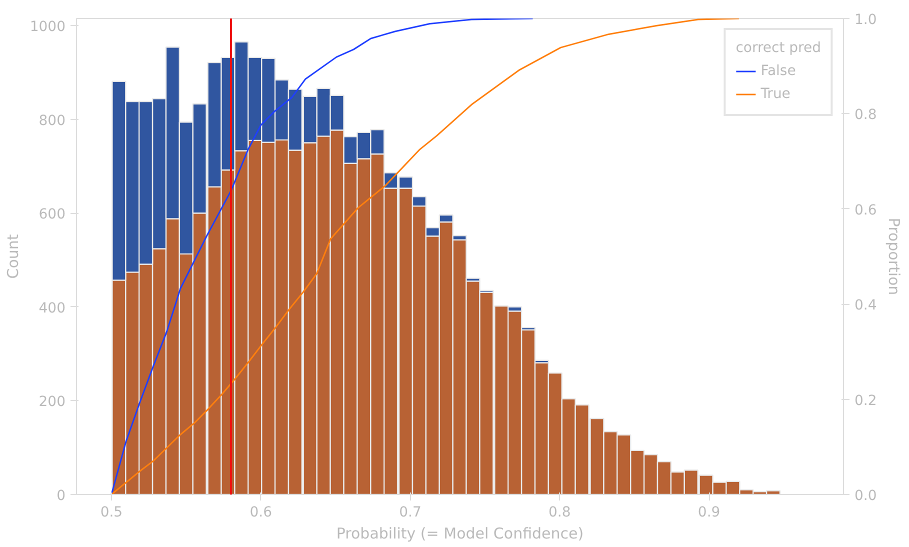 Image resolution: width=909 pixels, height=547 pixels. What do you see at coordinates (52, 120) in the screenshot?
I see `y-tick-label: 800` at bounding box center [52, 120].